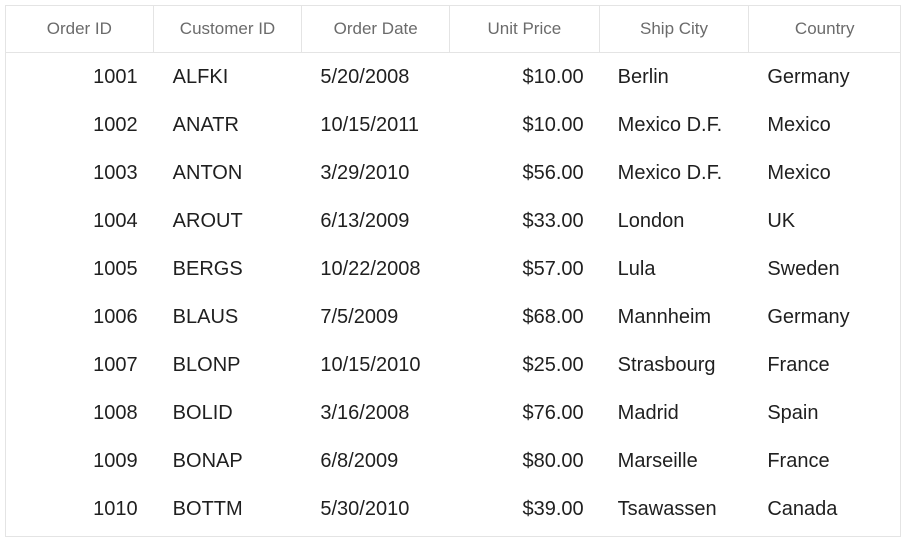  Describe the element at coordinates (793, 412) in the screenshot. I see `country-cell: Spain` at that location.